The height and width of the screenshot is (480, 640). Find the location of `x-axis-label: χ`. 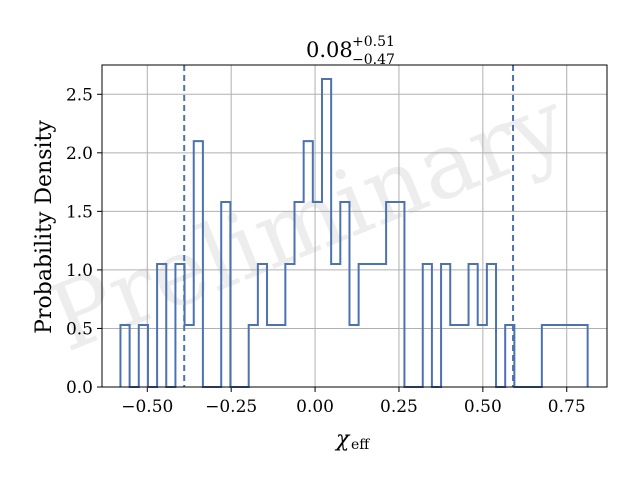

x-axis-label: χ is located at coordinates (342, 439).